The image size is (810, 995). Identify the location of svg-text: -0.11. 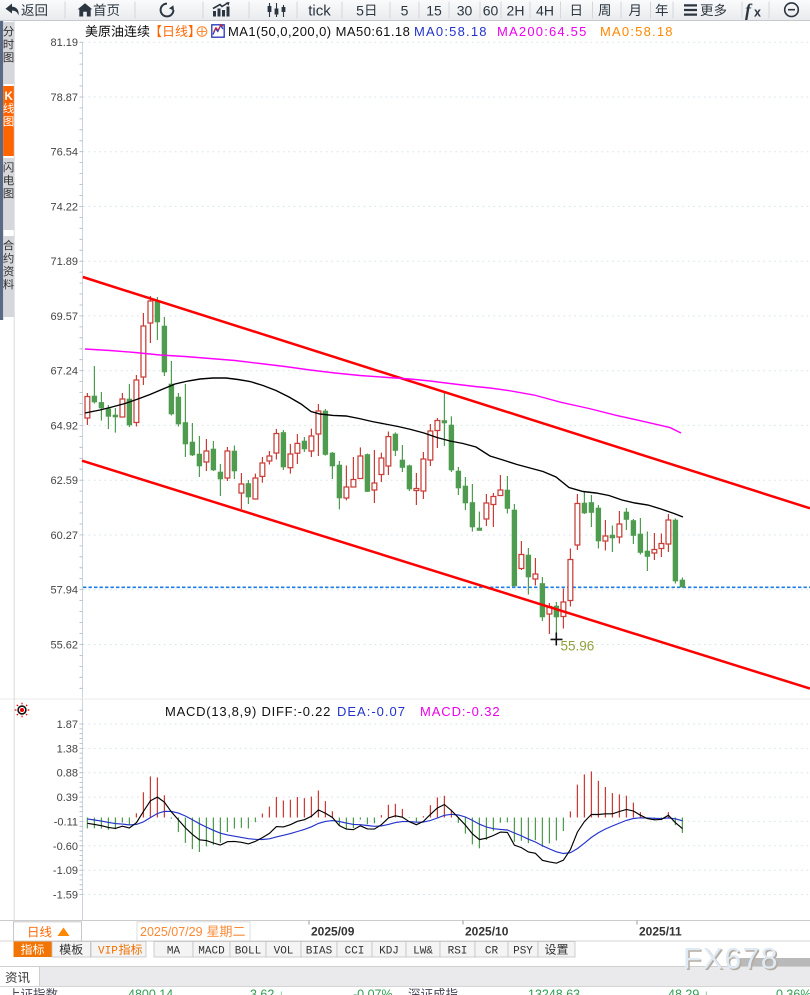
(66, 822).